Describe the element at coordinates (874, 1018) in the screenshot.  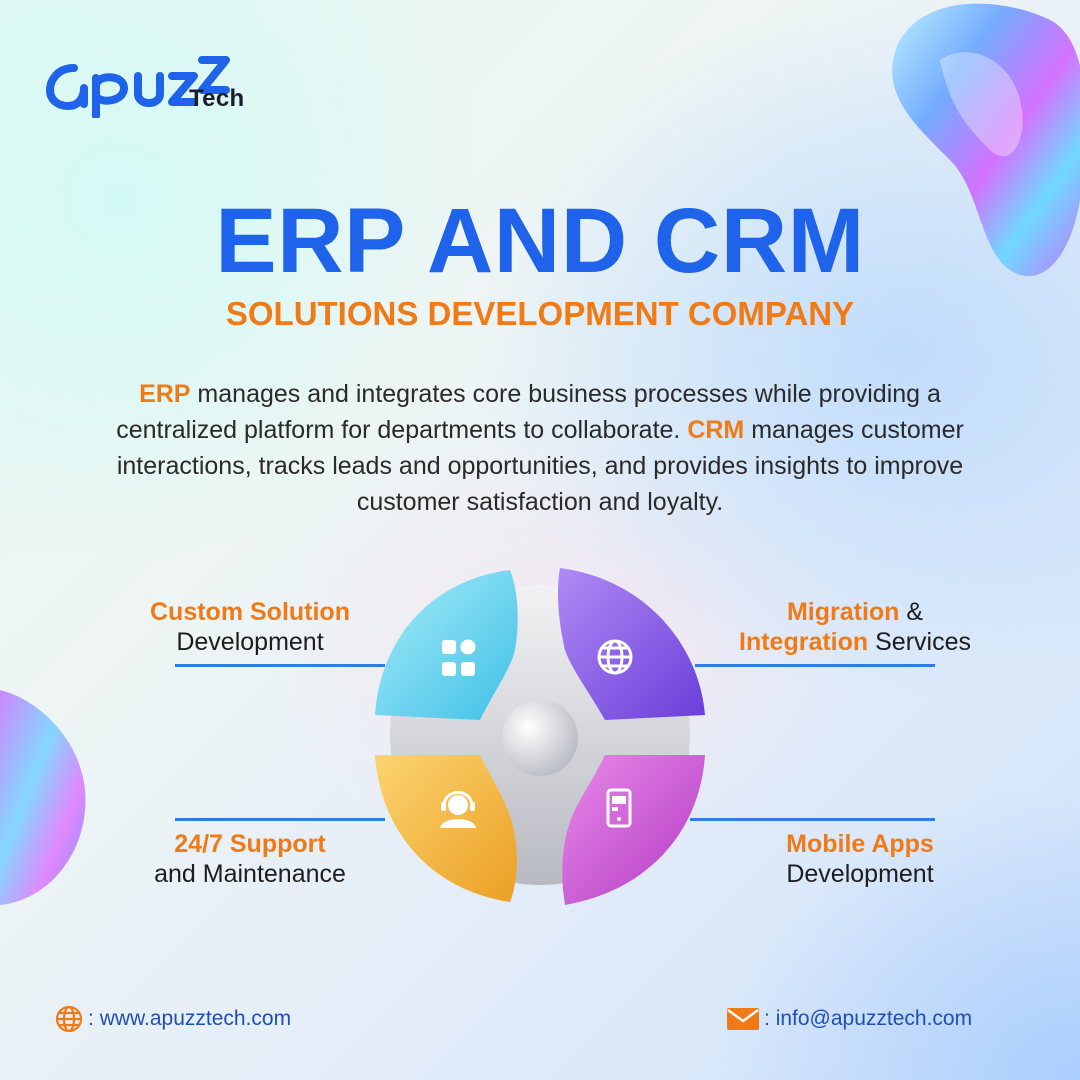
I see `email-link: info@apuzztech.com` at that location.